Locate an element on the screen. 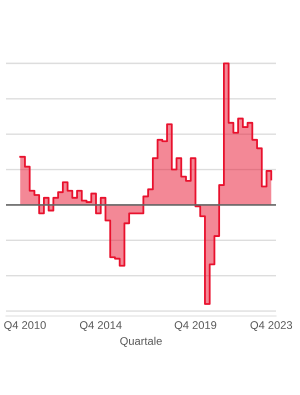 The width and height of the screenshot is (300, 395). x-axis-title: Quartale is located at coordinates (141, 341).